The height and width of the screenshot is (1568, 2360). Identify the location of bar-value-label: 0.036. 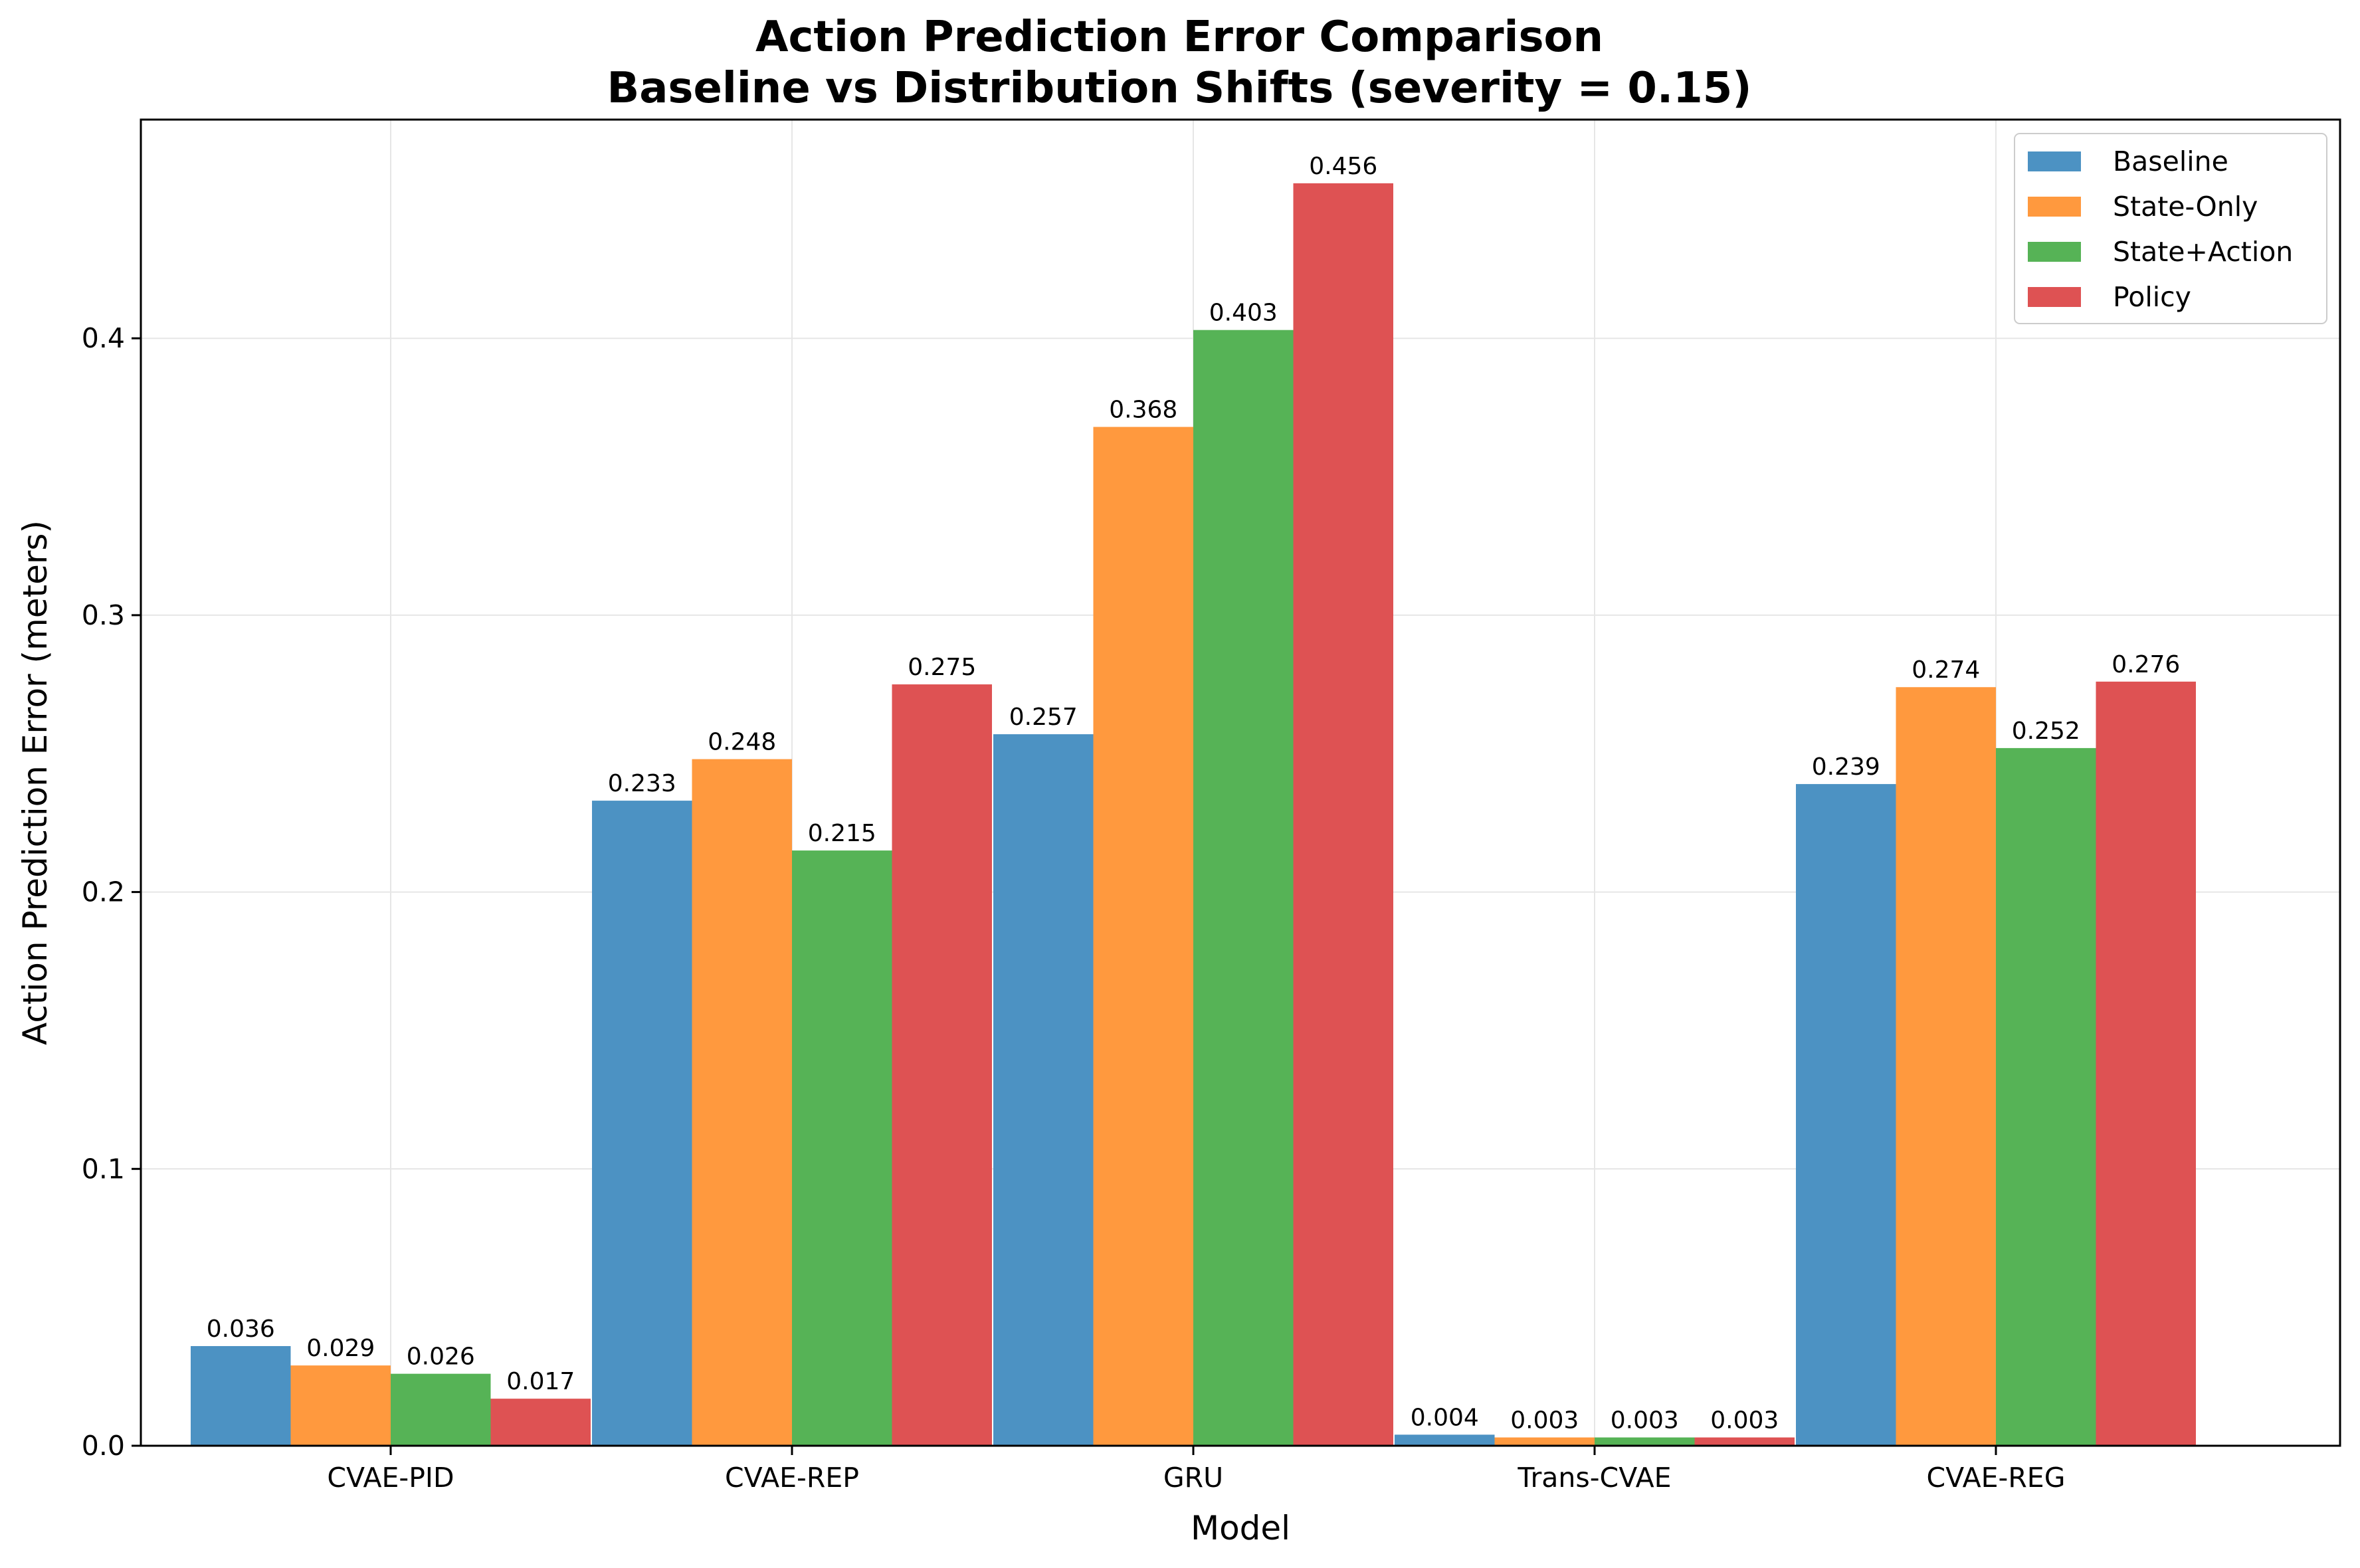
(241, 1329).